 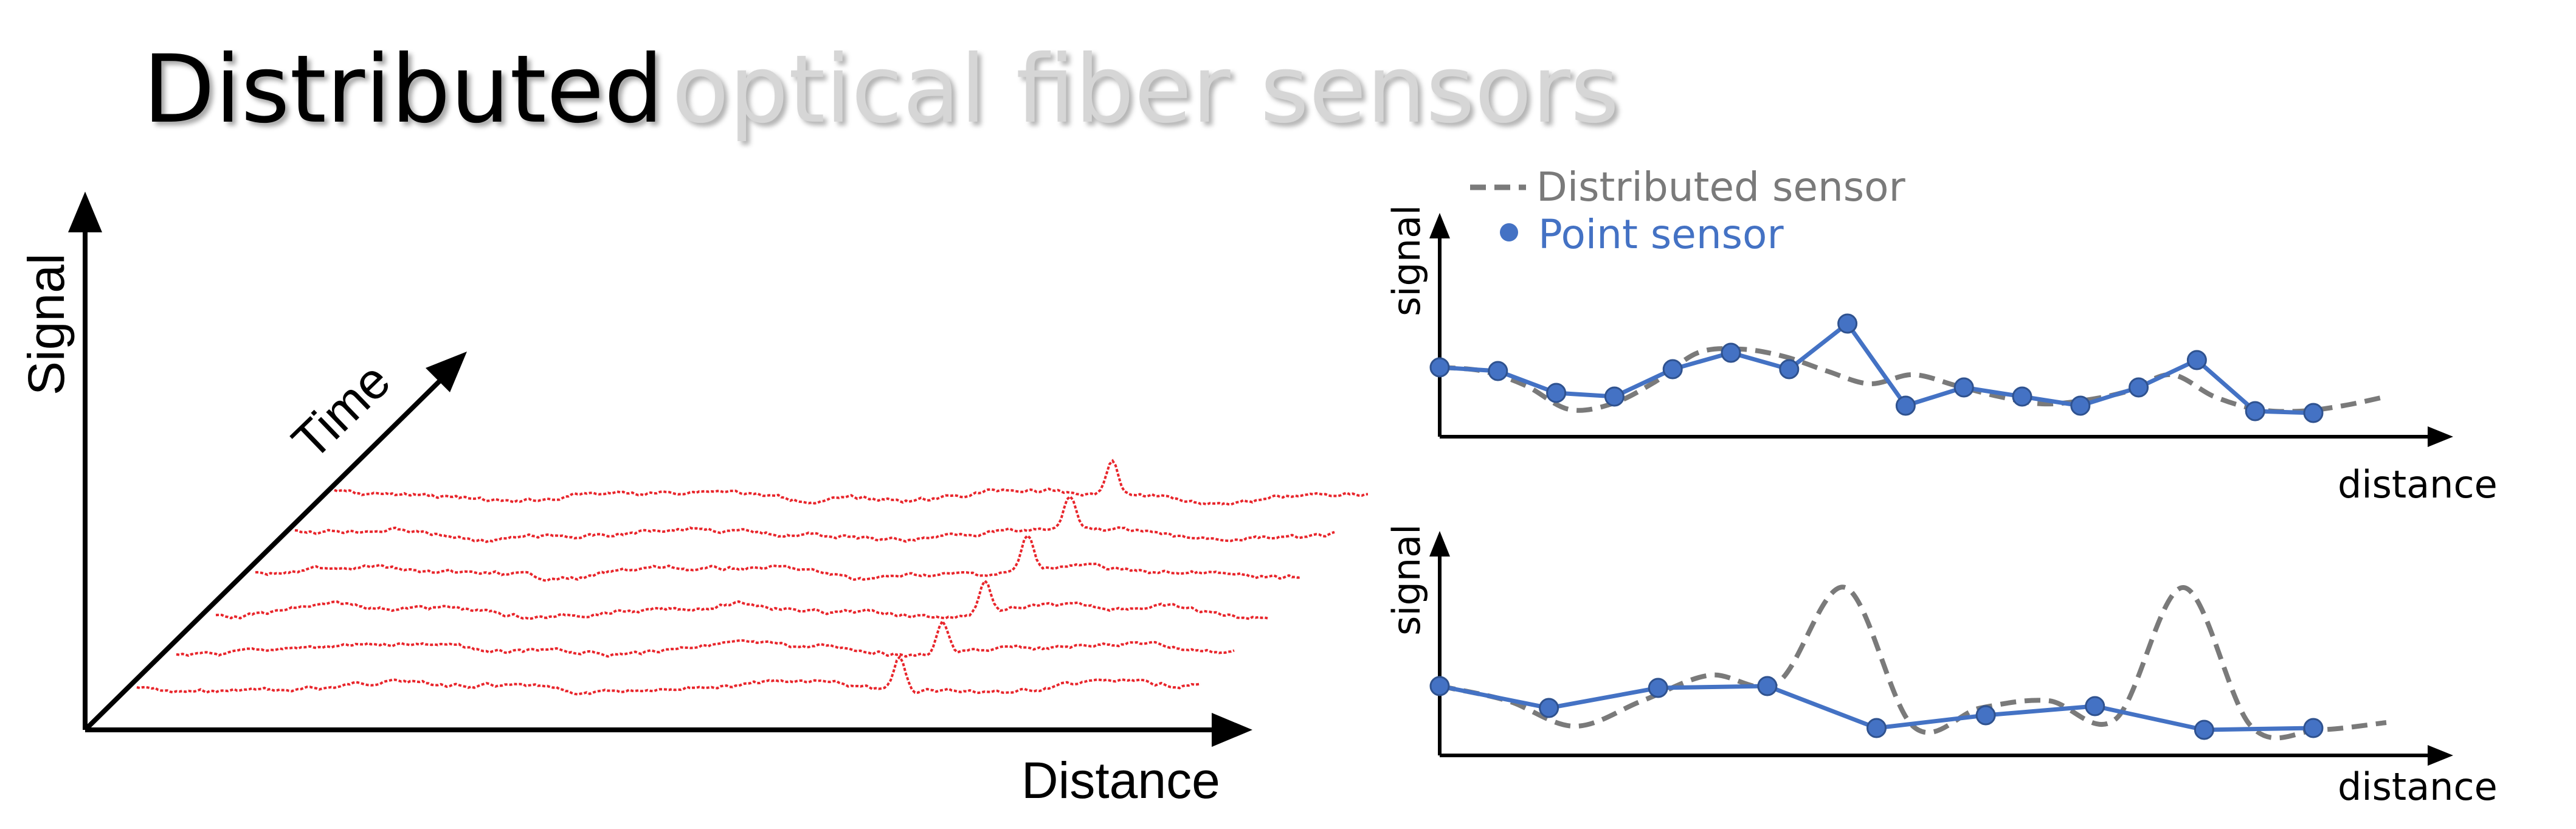 I want to click on bottom-series, so click(x=1908, y=662).